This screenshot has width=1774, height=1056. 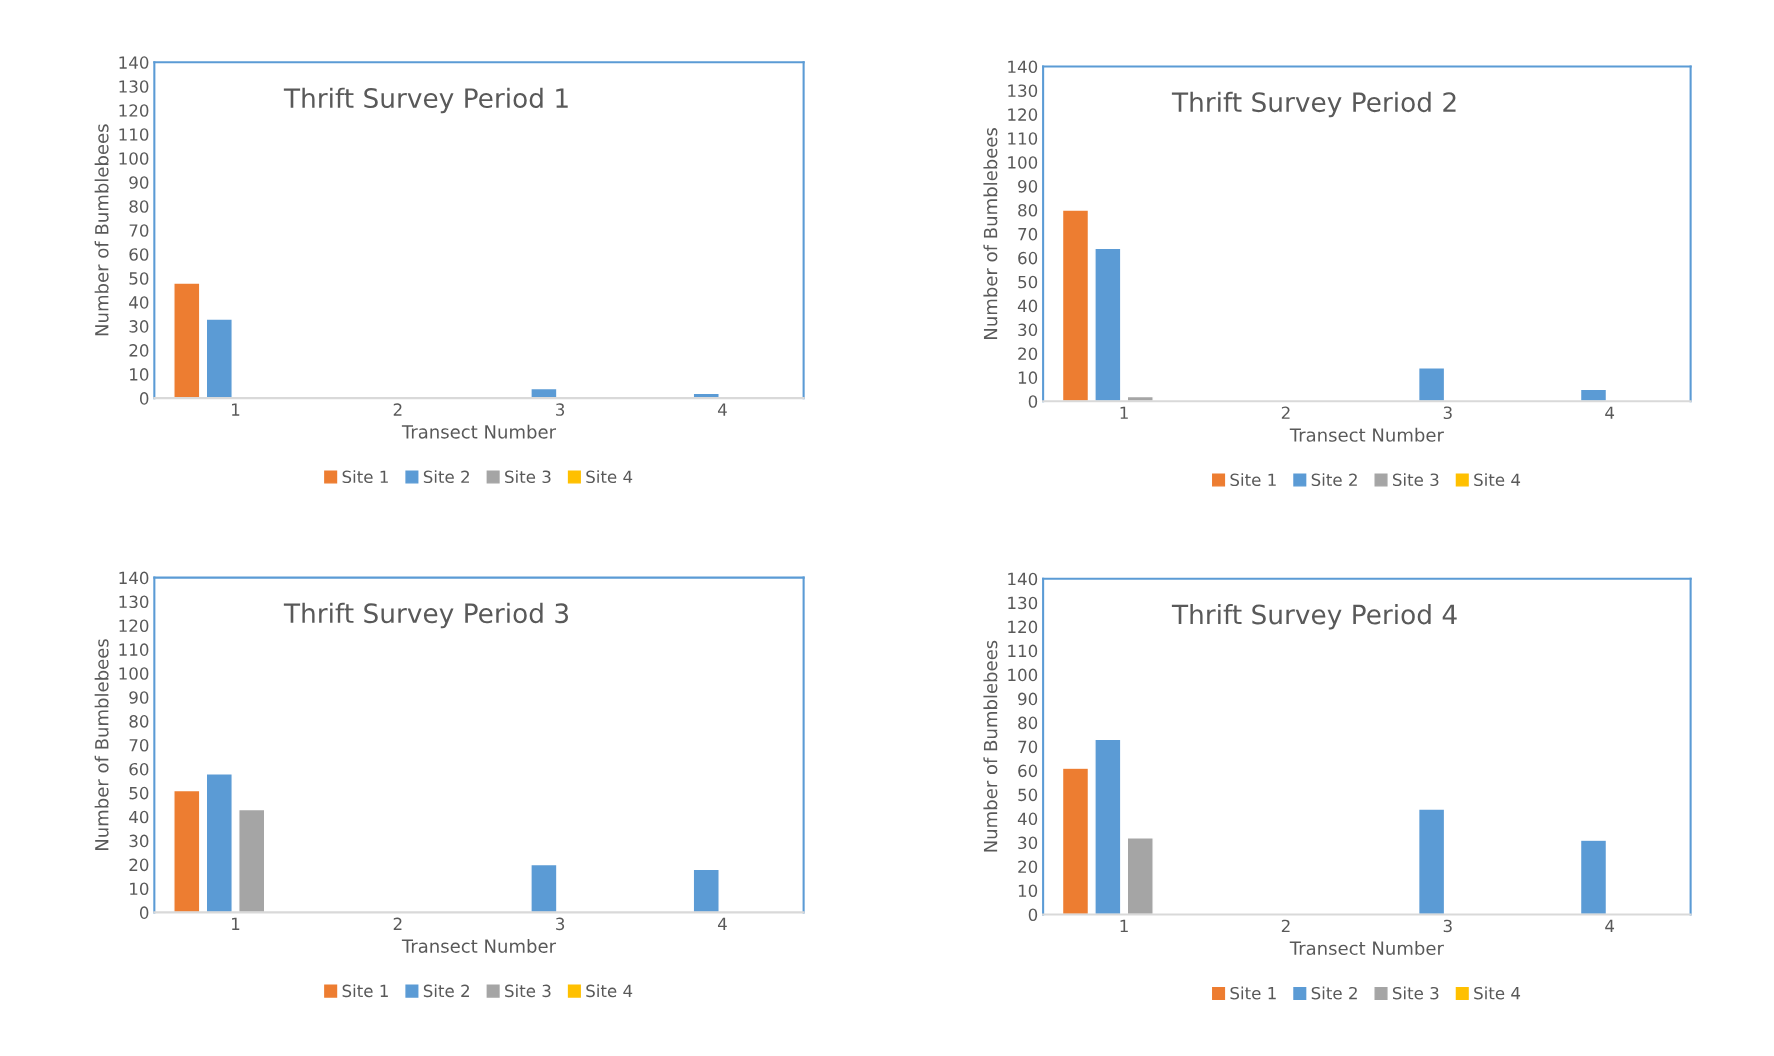 What do you see at coordinates (1314, 617) in the screenshot?
I see `text: Thrift Survey Period 4` at bounding box center [1314, 617].